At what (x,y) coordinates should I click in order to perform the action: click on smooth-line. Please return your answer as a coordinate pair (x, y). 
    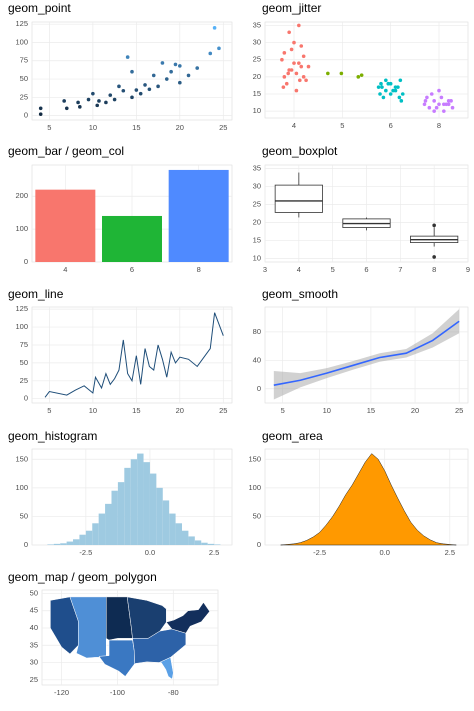
    Looking at the image, I should click on (366, 353).